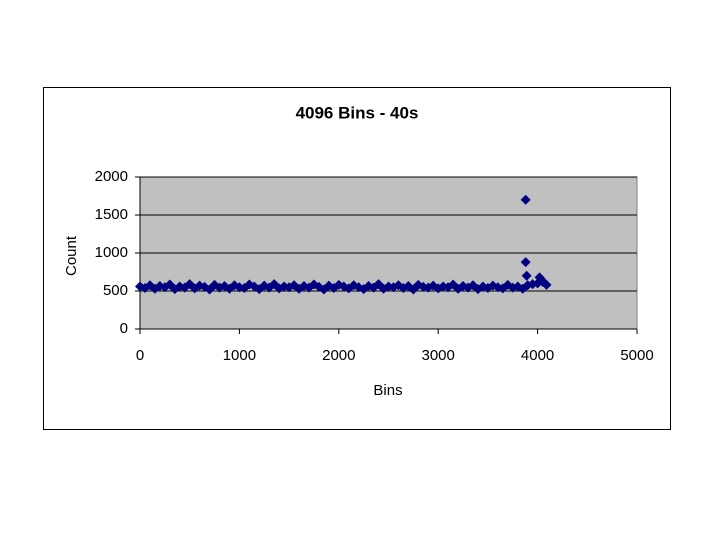 The image size is (720, 545). What do you see at coordinates (239, 355) in the screenshot?
I see `x-tick-label: 1000` at bounding box center [239, 355].